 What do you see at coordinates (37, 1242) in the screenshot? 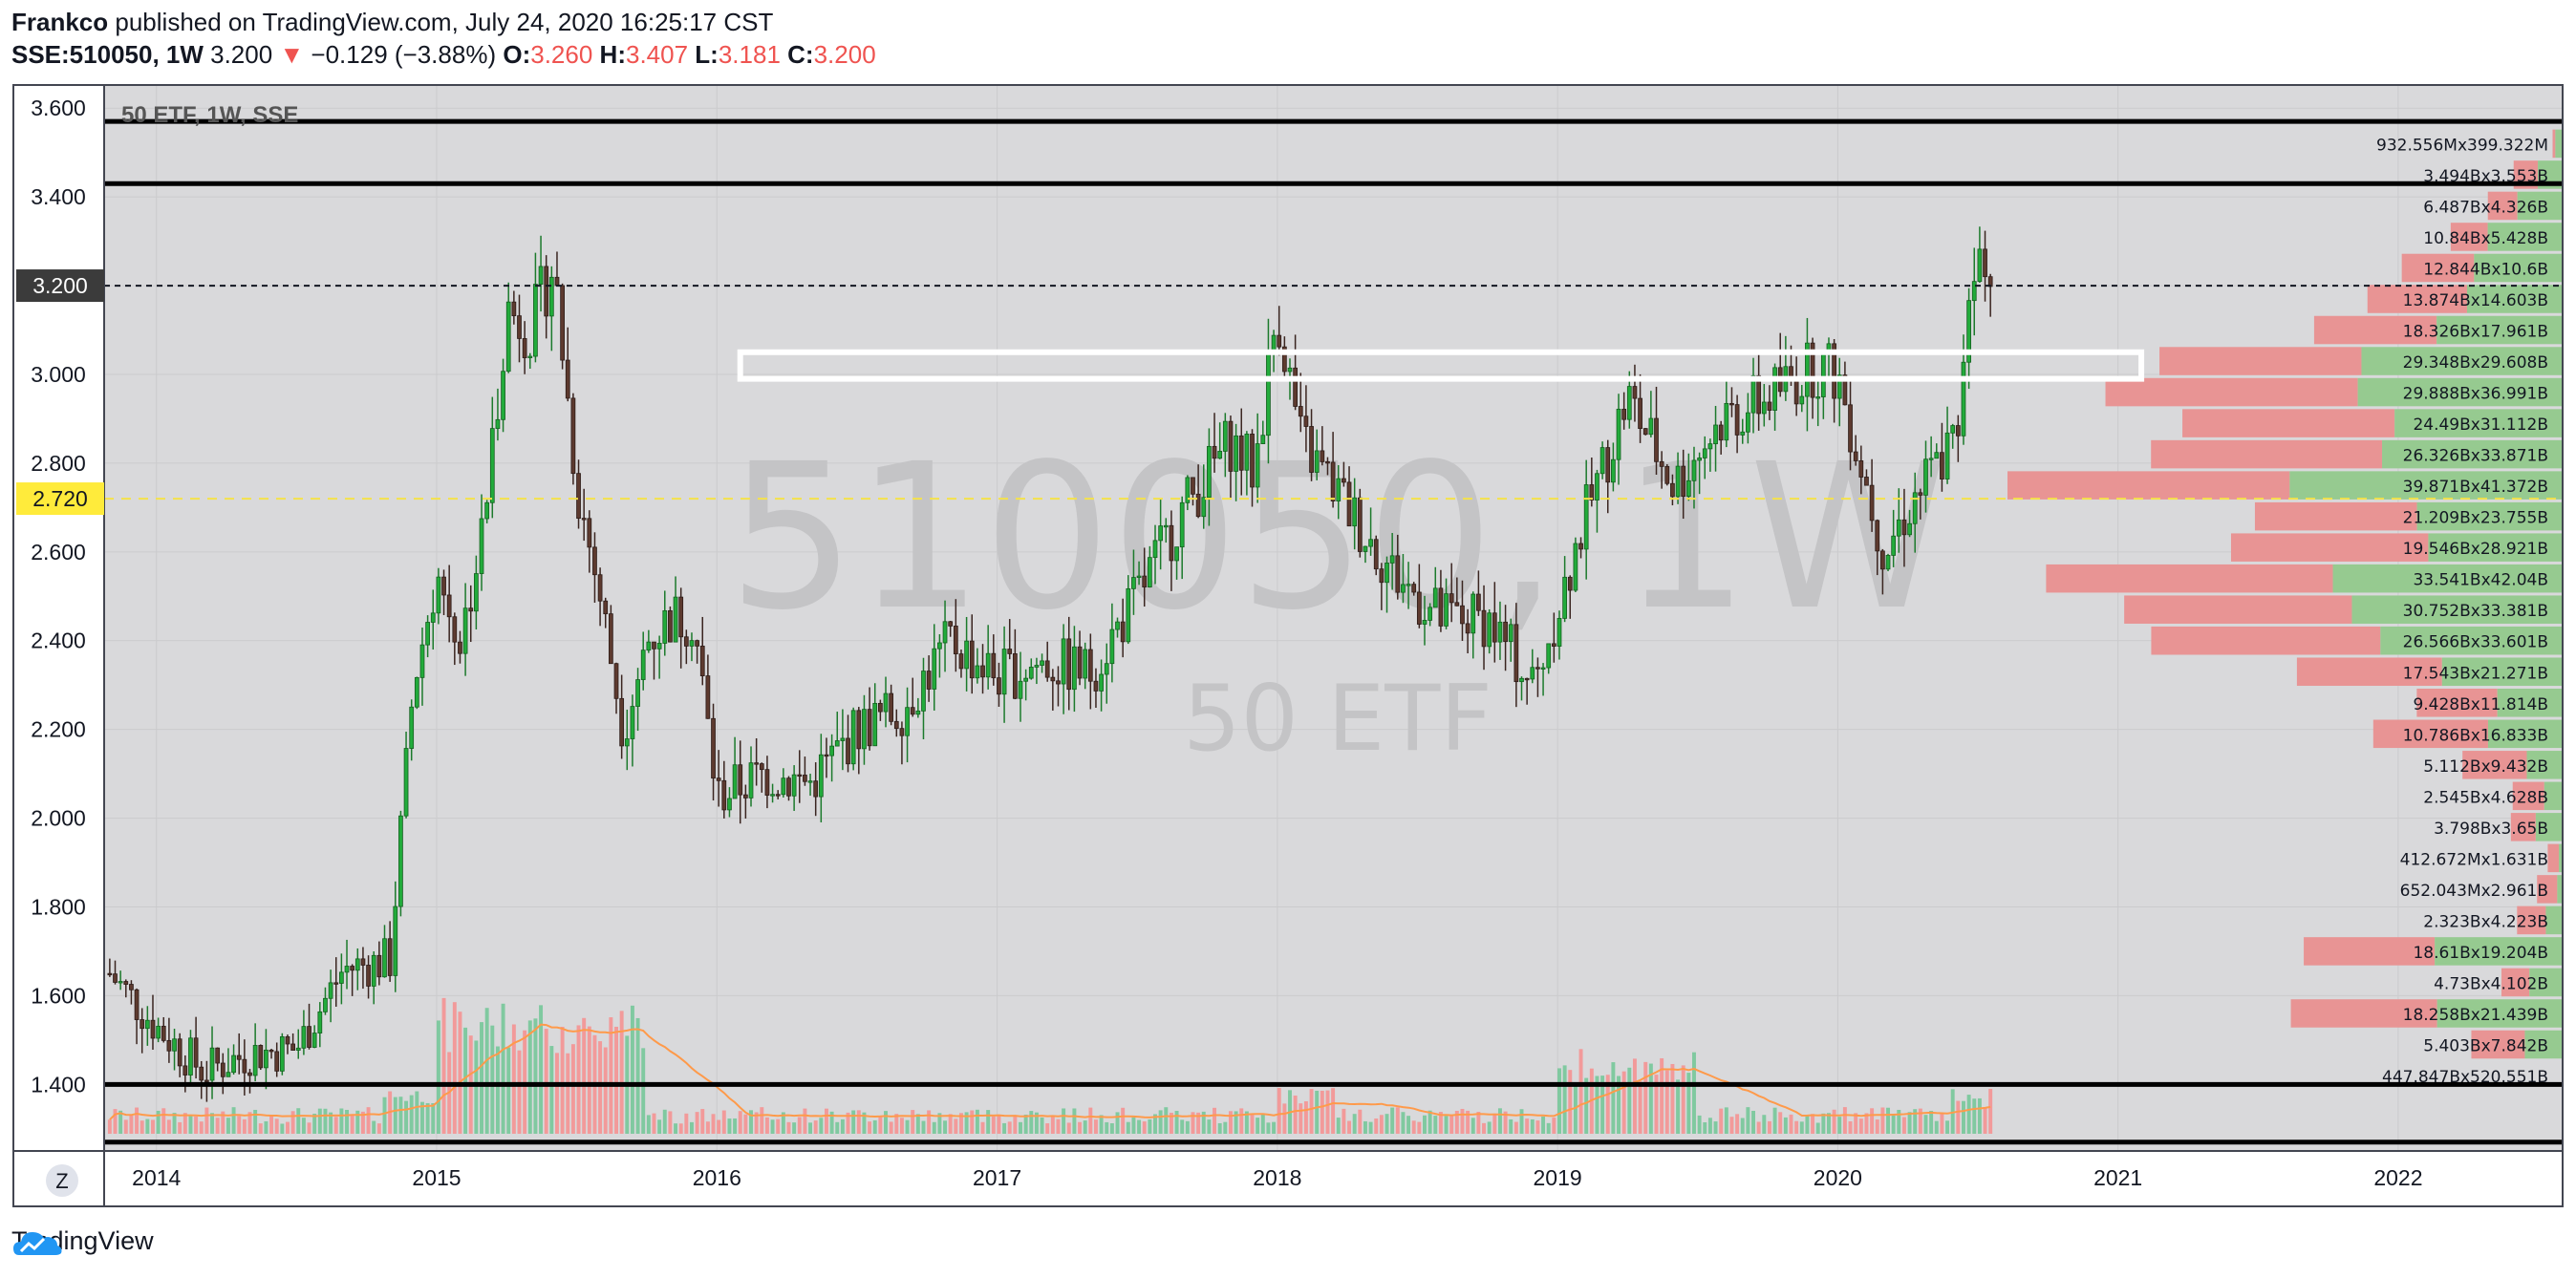
I see `tradingview-cloud-icon` at bounding box center [37, 1242].